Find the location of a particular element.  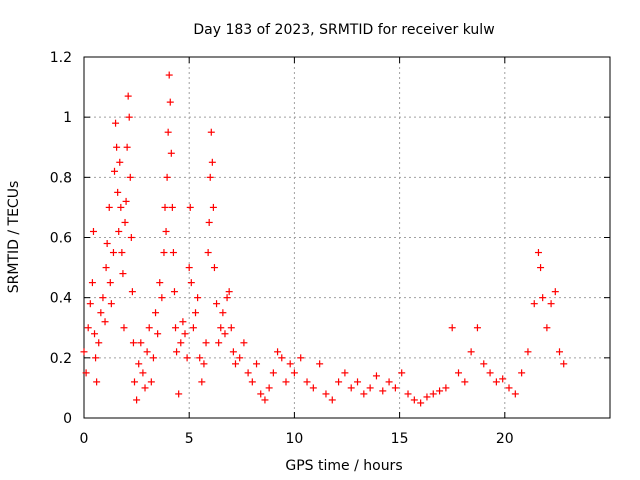

y-tick-label: 0 is located at coordinates (67, 419).